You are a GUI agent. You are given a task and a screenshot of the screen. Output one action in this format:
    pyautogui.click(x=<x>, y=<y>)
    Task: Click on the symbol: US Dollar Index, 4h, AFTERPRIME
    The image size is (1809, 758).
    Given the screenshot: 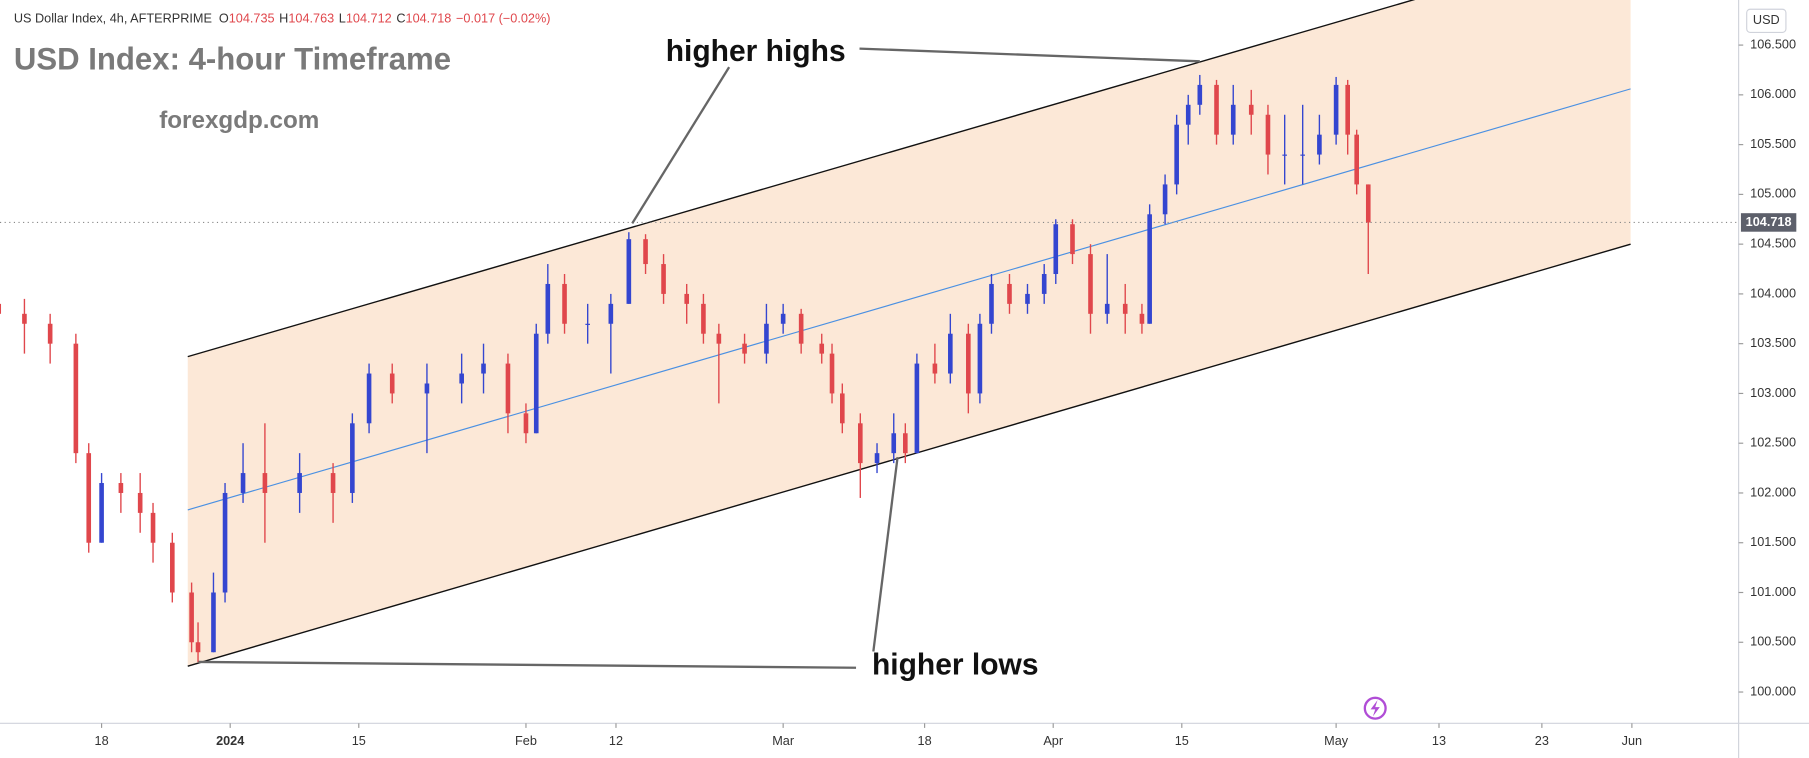 What is the action you would take?
    pyautogui.click(x=113, y=18)
    